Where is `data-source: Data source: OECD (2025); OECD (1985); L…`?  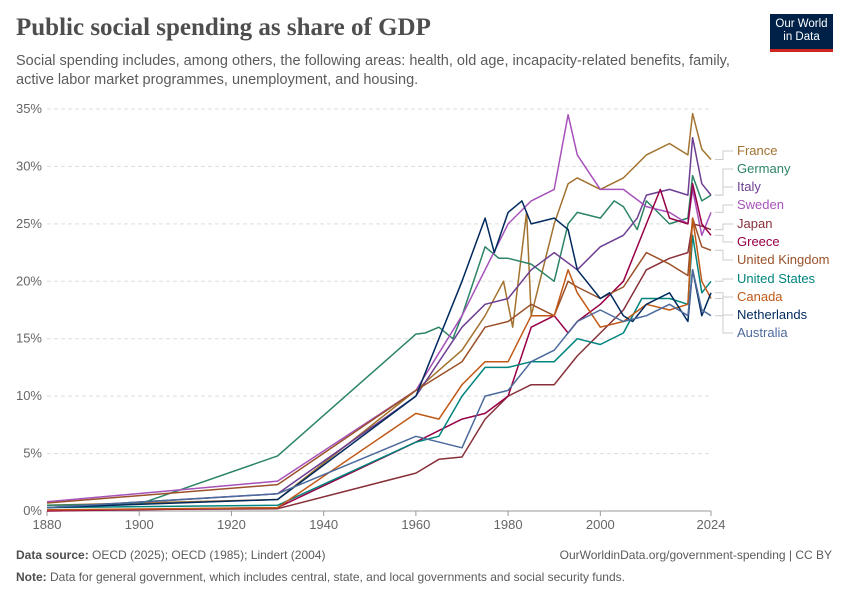
data-source: Data source: OECD (2025); OECD (1985); L… is located at coordinates (170, 555).